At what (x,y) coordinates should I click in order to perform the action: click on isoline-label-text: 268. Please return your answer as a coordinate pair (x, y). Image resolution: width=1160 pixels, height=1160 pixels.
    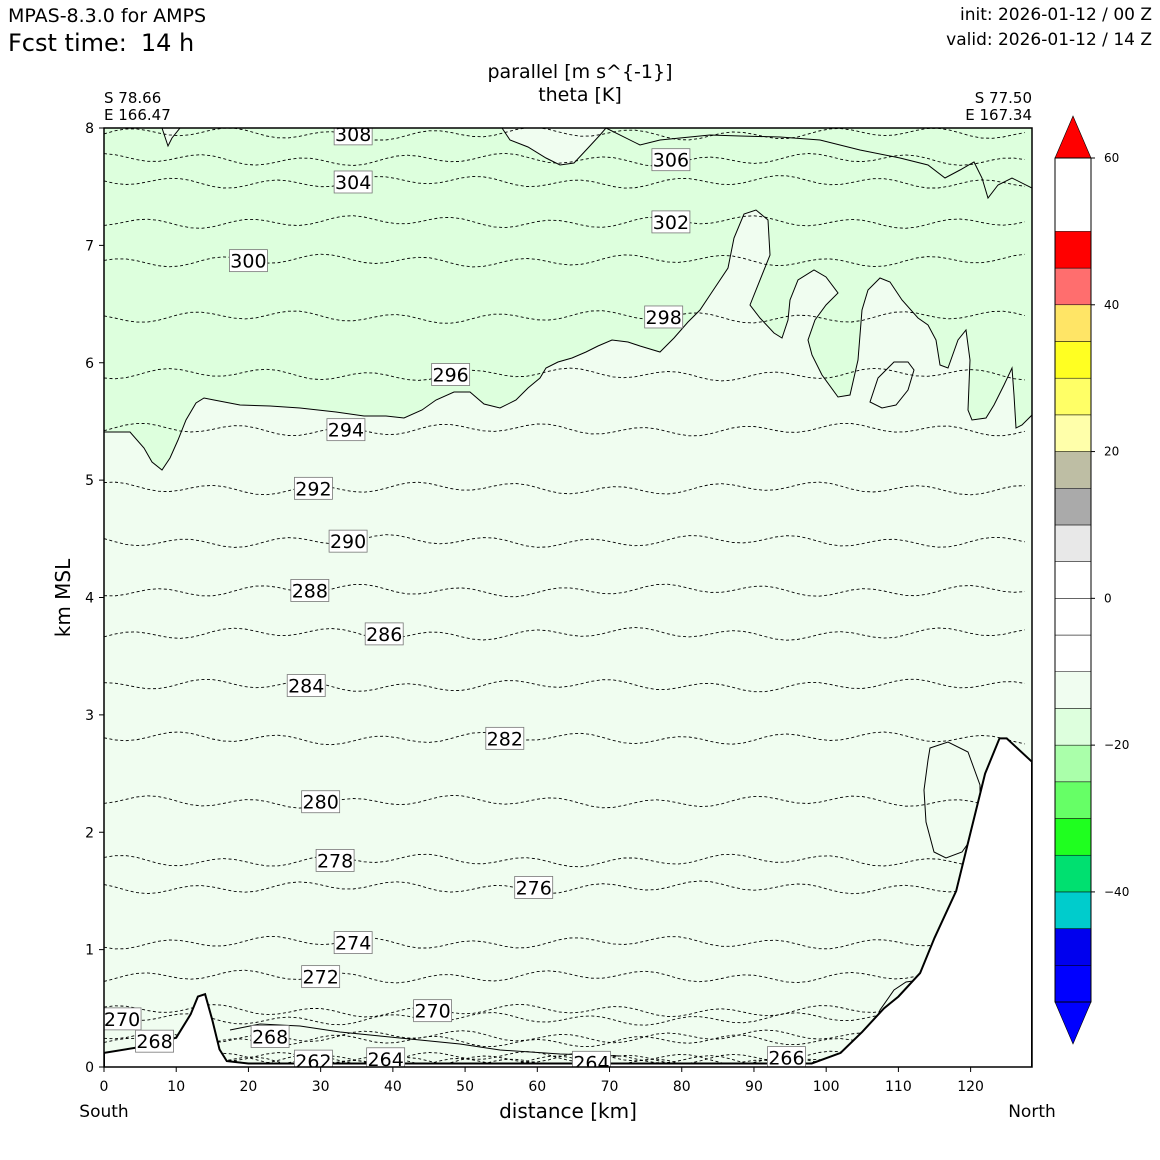
    Looking at the image, I should click on (154, 1042).